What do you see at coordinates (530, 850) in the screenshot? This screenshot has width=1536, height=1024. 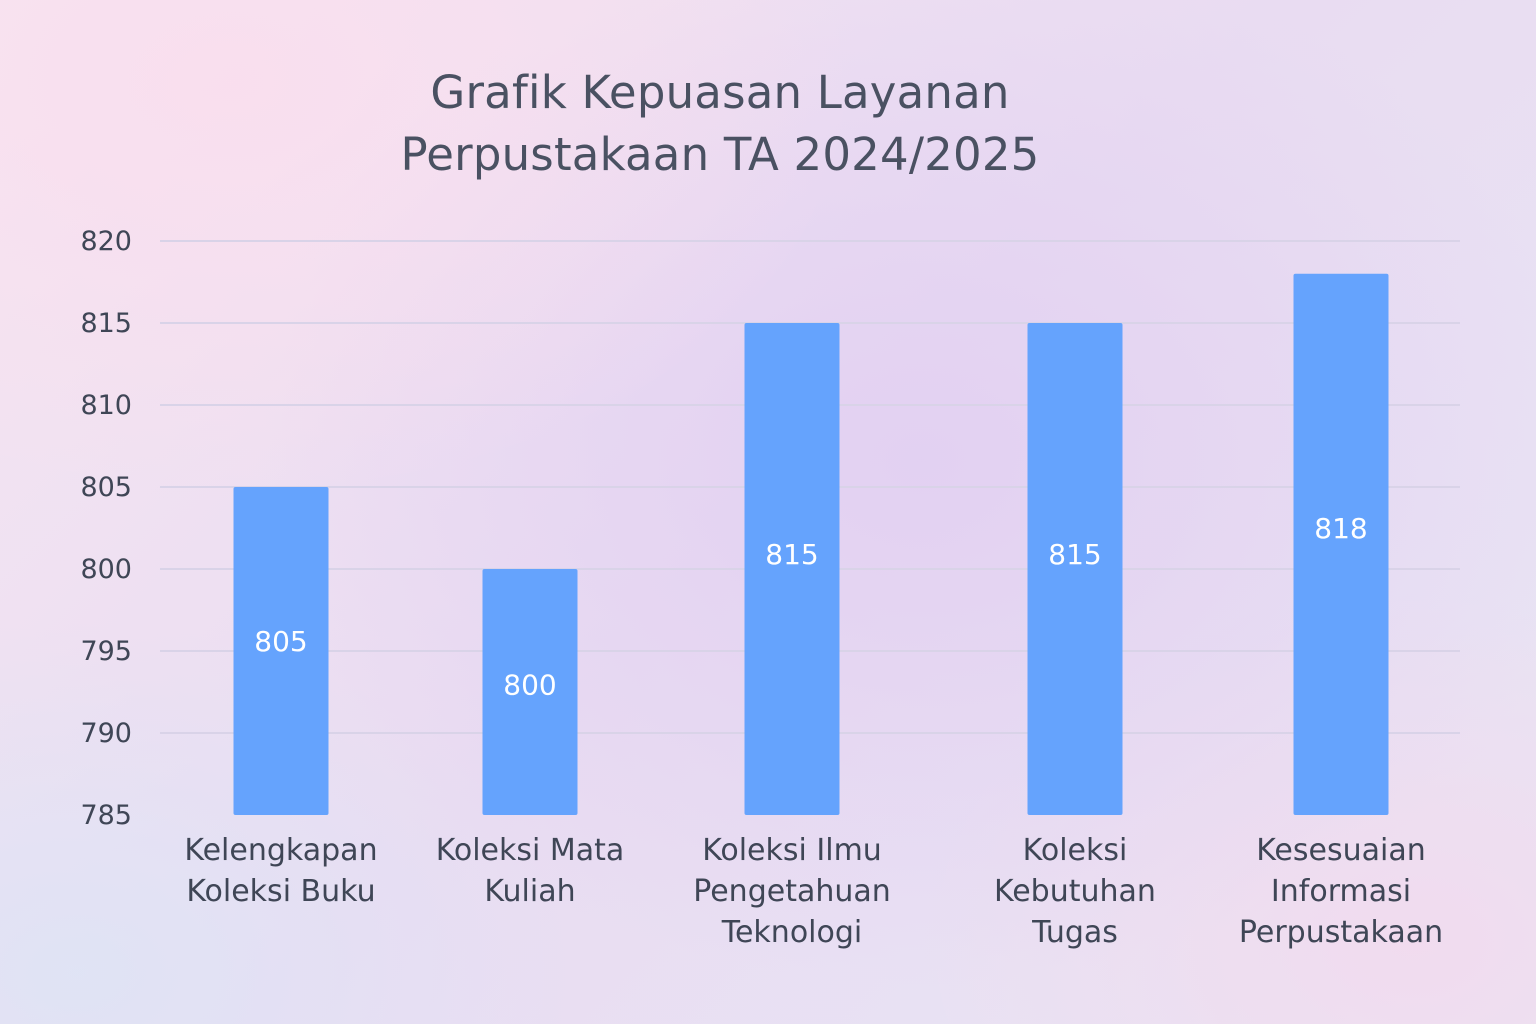 I see `x-category-label: Koleksi Mata` at bounding box center [530, 850].